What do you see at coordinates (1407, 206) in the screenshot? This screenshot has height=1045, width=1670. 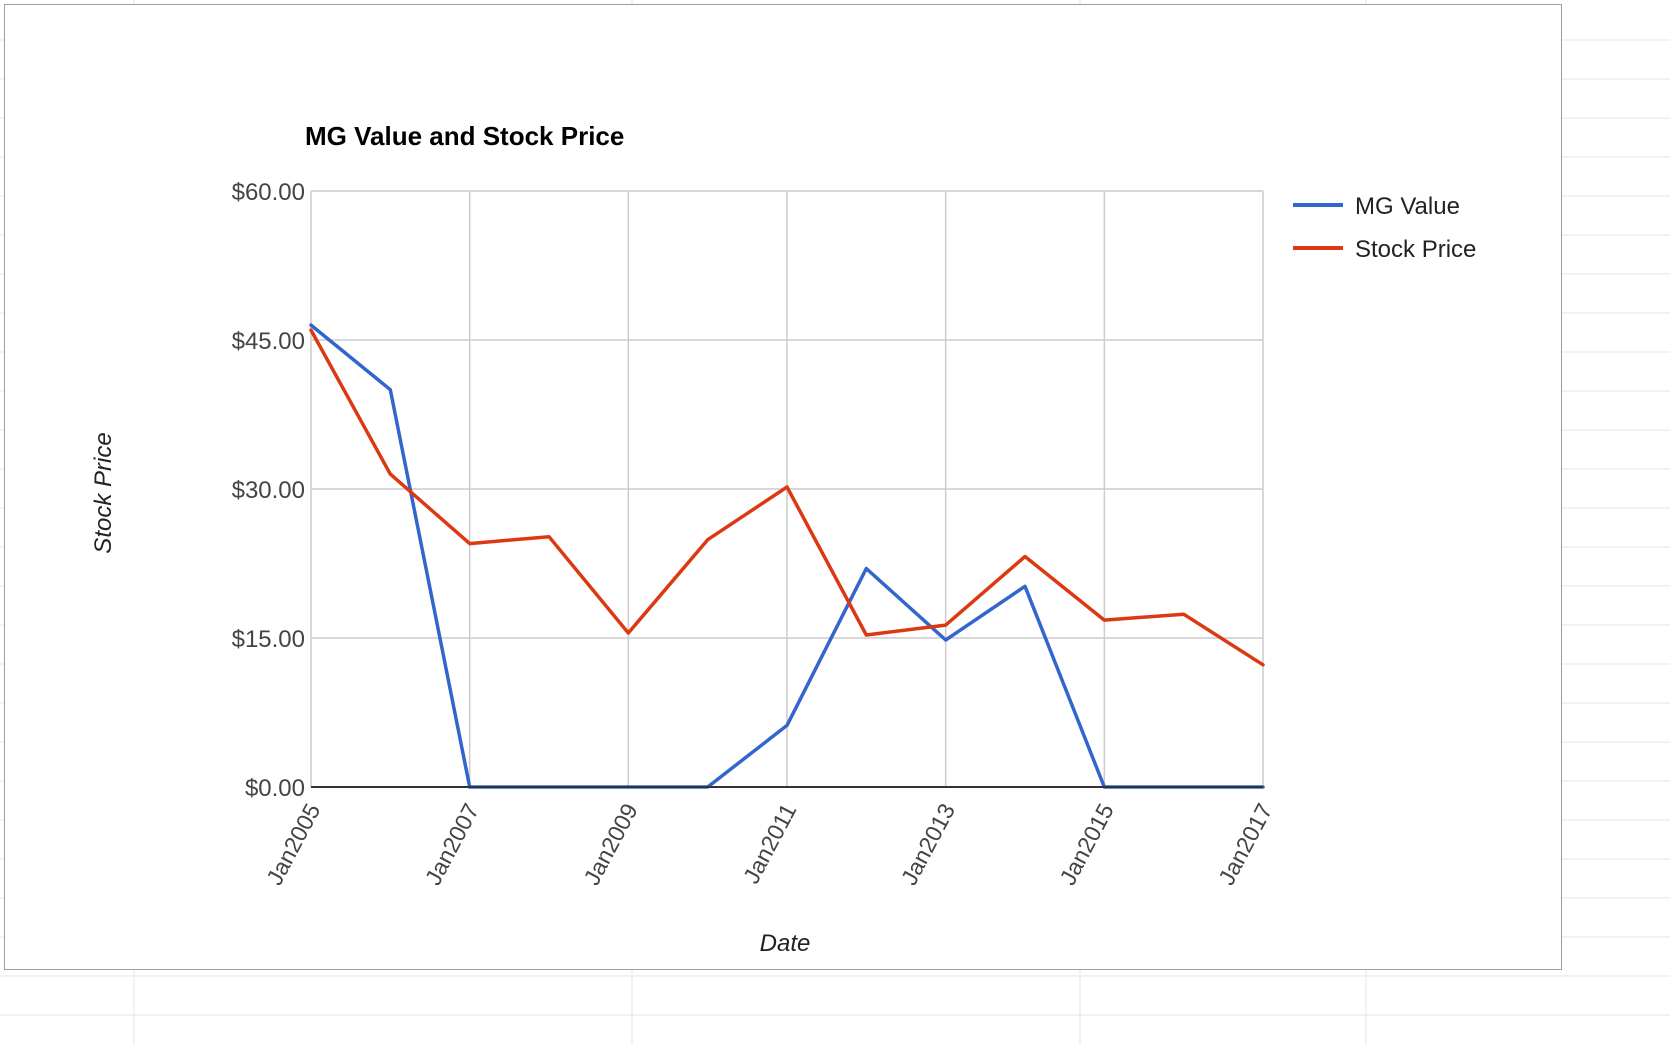 I see `legend-label: MG Value` at bounding box center [1407, 206].